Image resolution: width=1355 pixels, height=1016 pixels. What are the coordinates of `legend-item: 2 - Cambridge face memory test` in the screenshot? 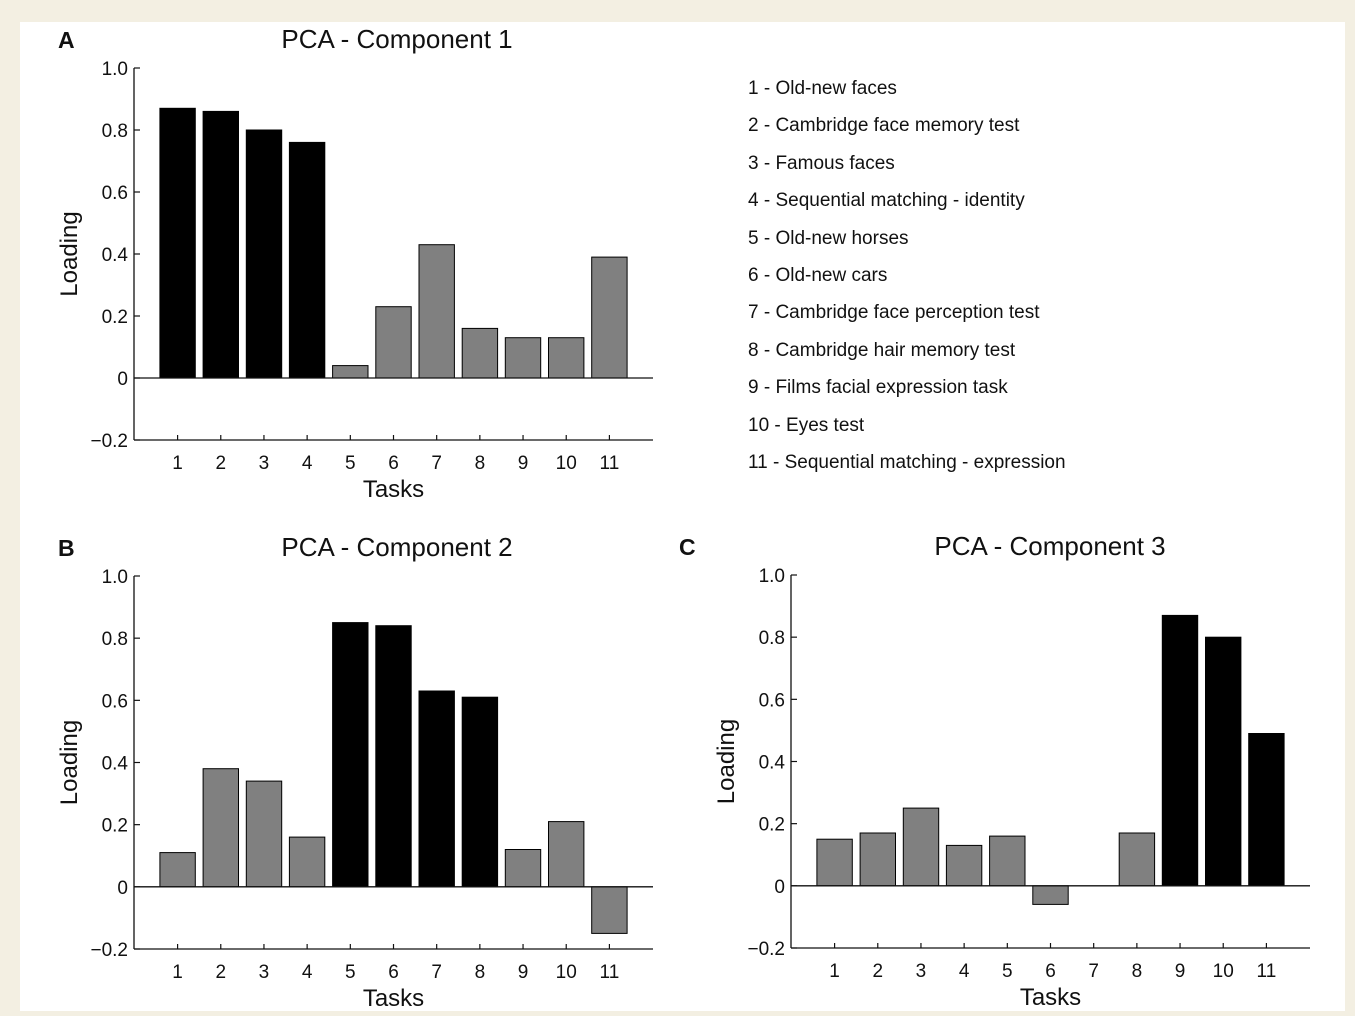 It's located at (884, 126).